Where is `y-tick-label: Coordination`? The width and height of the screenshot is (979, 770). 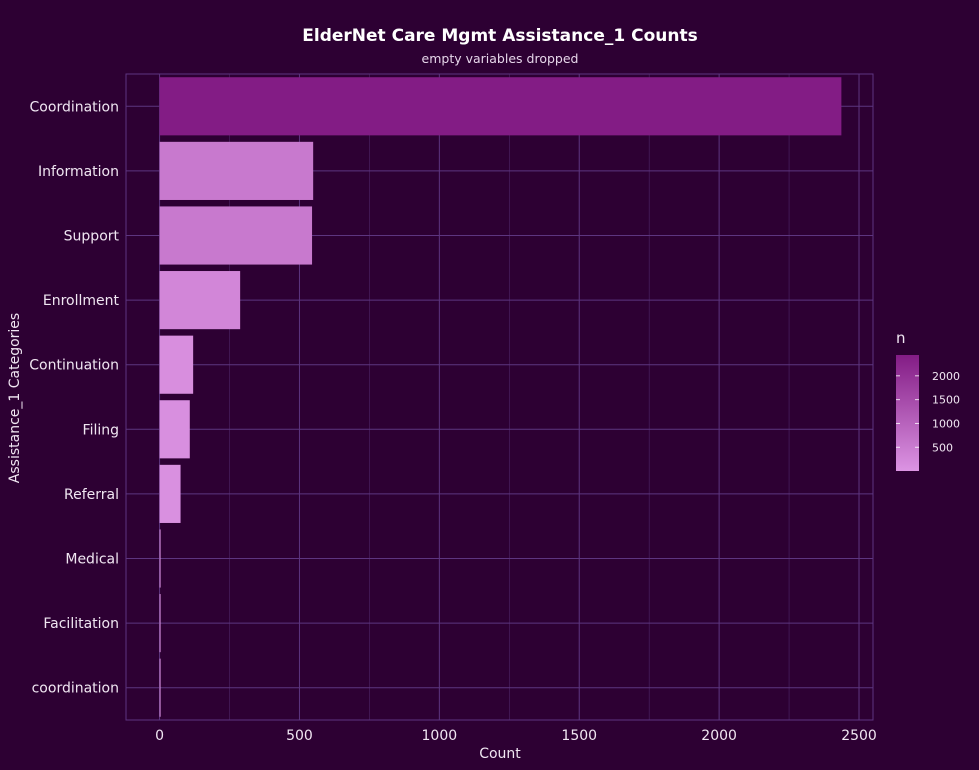 y-tick-label: Coordination is located at coordinates (74, 107).